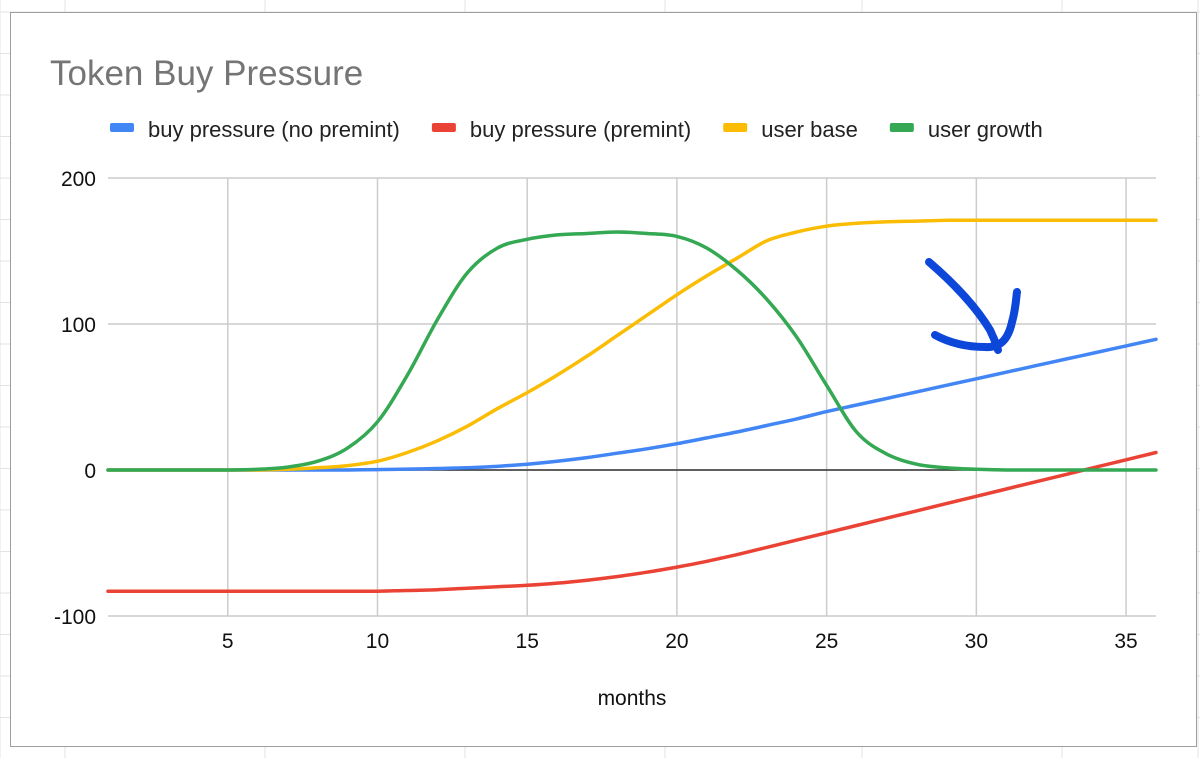 This screenshot has height=758, width=1200. I want to click on x-tick-label: 10, so click(377, 641).